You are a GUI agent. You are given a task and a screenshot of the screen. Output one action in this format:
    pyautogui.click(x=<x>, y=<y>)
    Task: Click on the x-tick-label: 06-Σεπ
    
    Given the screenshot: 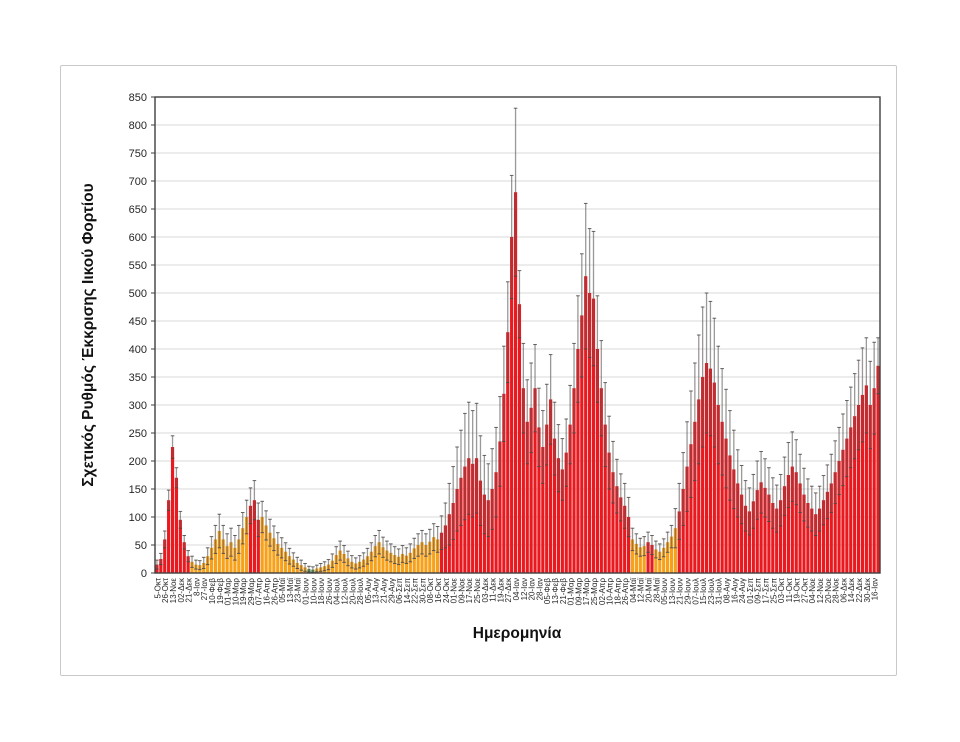 What is the action you would take?
    pyautogui.click(x=399, y=591)
    